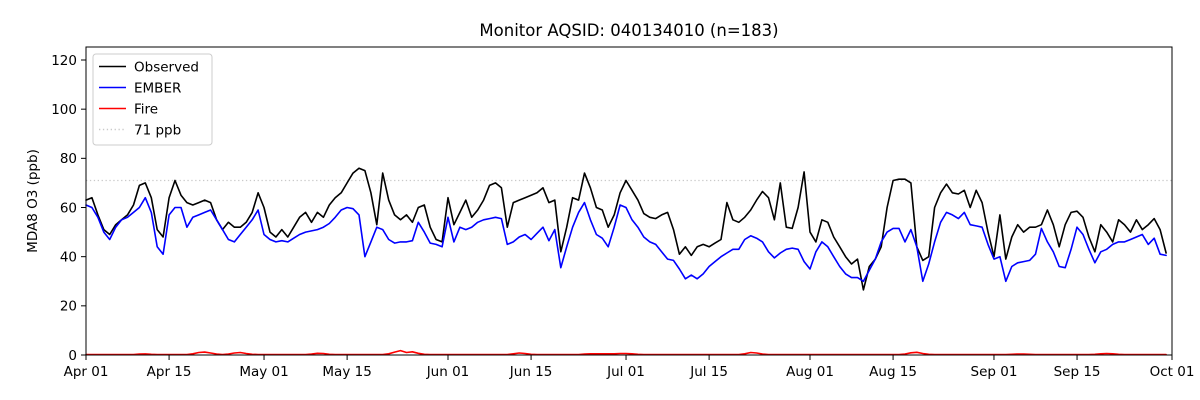  What do you see at coordinates (157, 131) in the screenshot?
I see `legend-threshold-label: 71 ppb` at bounding box center [157, 131].